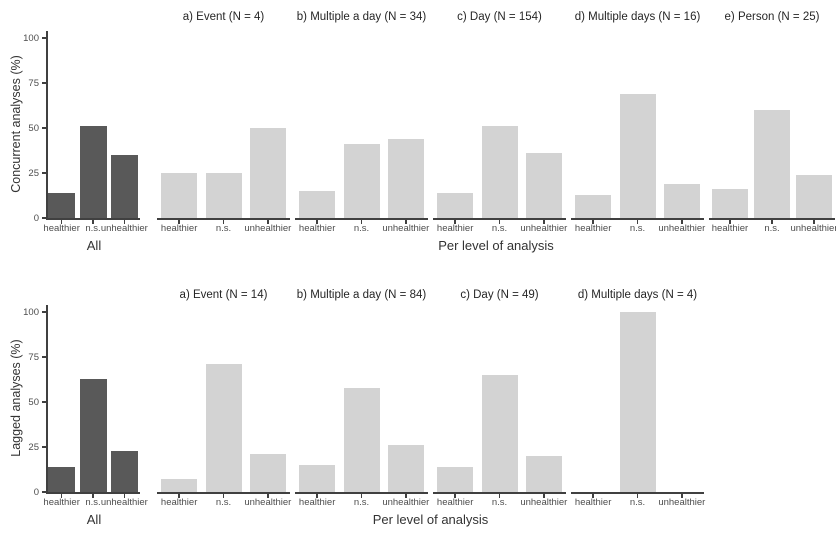 This screenshot has width=836, height=533. What do you see at coordinates (31, 312) in the screenshot?
I see `y-tick-label: 100` at bounding box center [31, 312].